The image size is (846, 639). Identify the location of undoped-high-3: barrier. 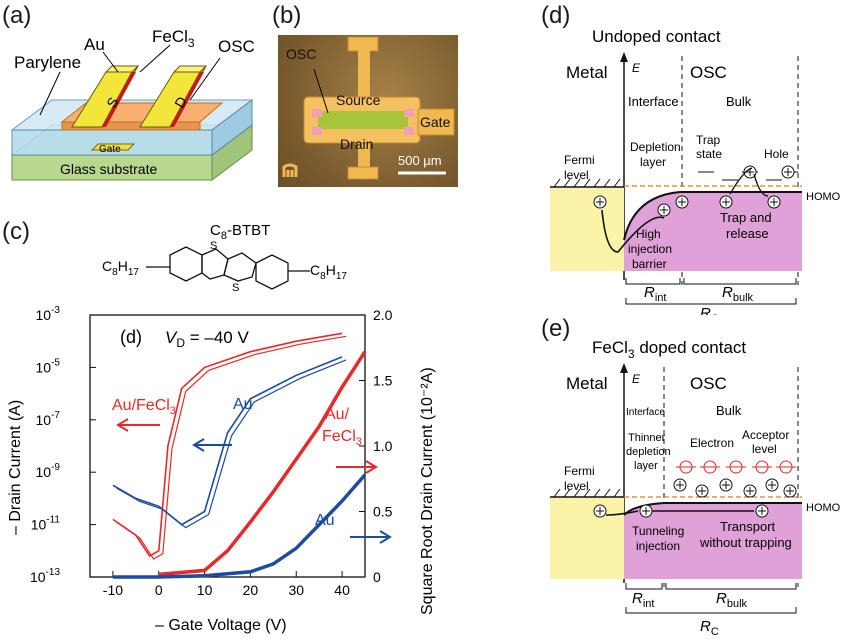
(649, 264).